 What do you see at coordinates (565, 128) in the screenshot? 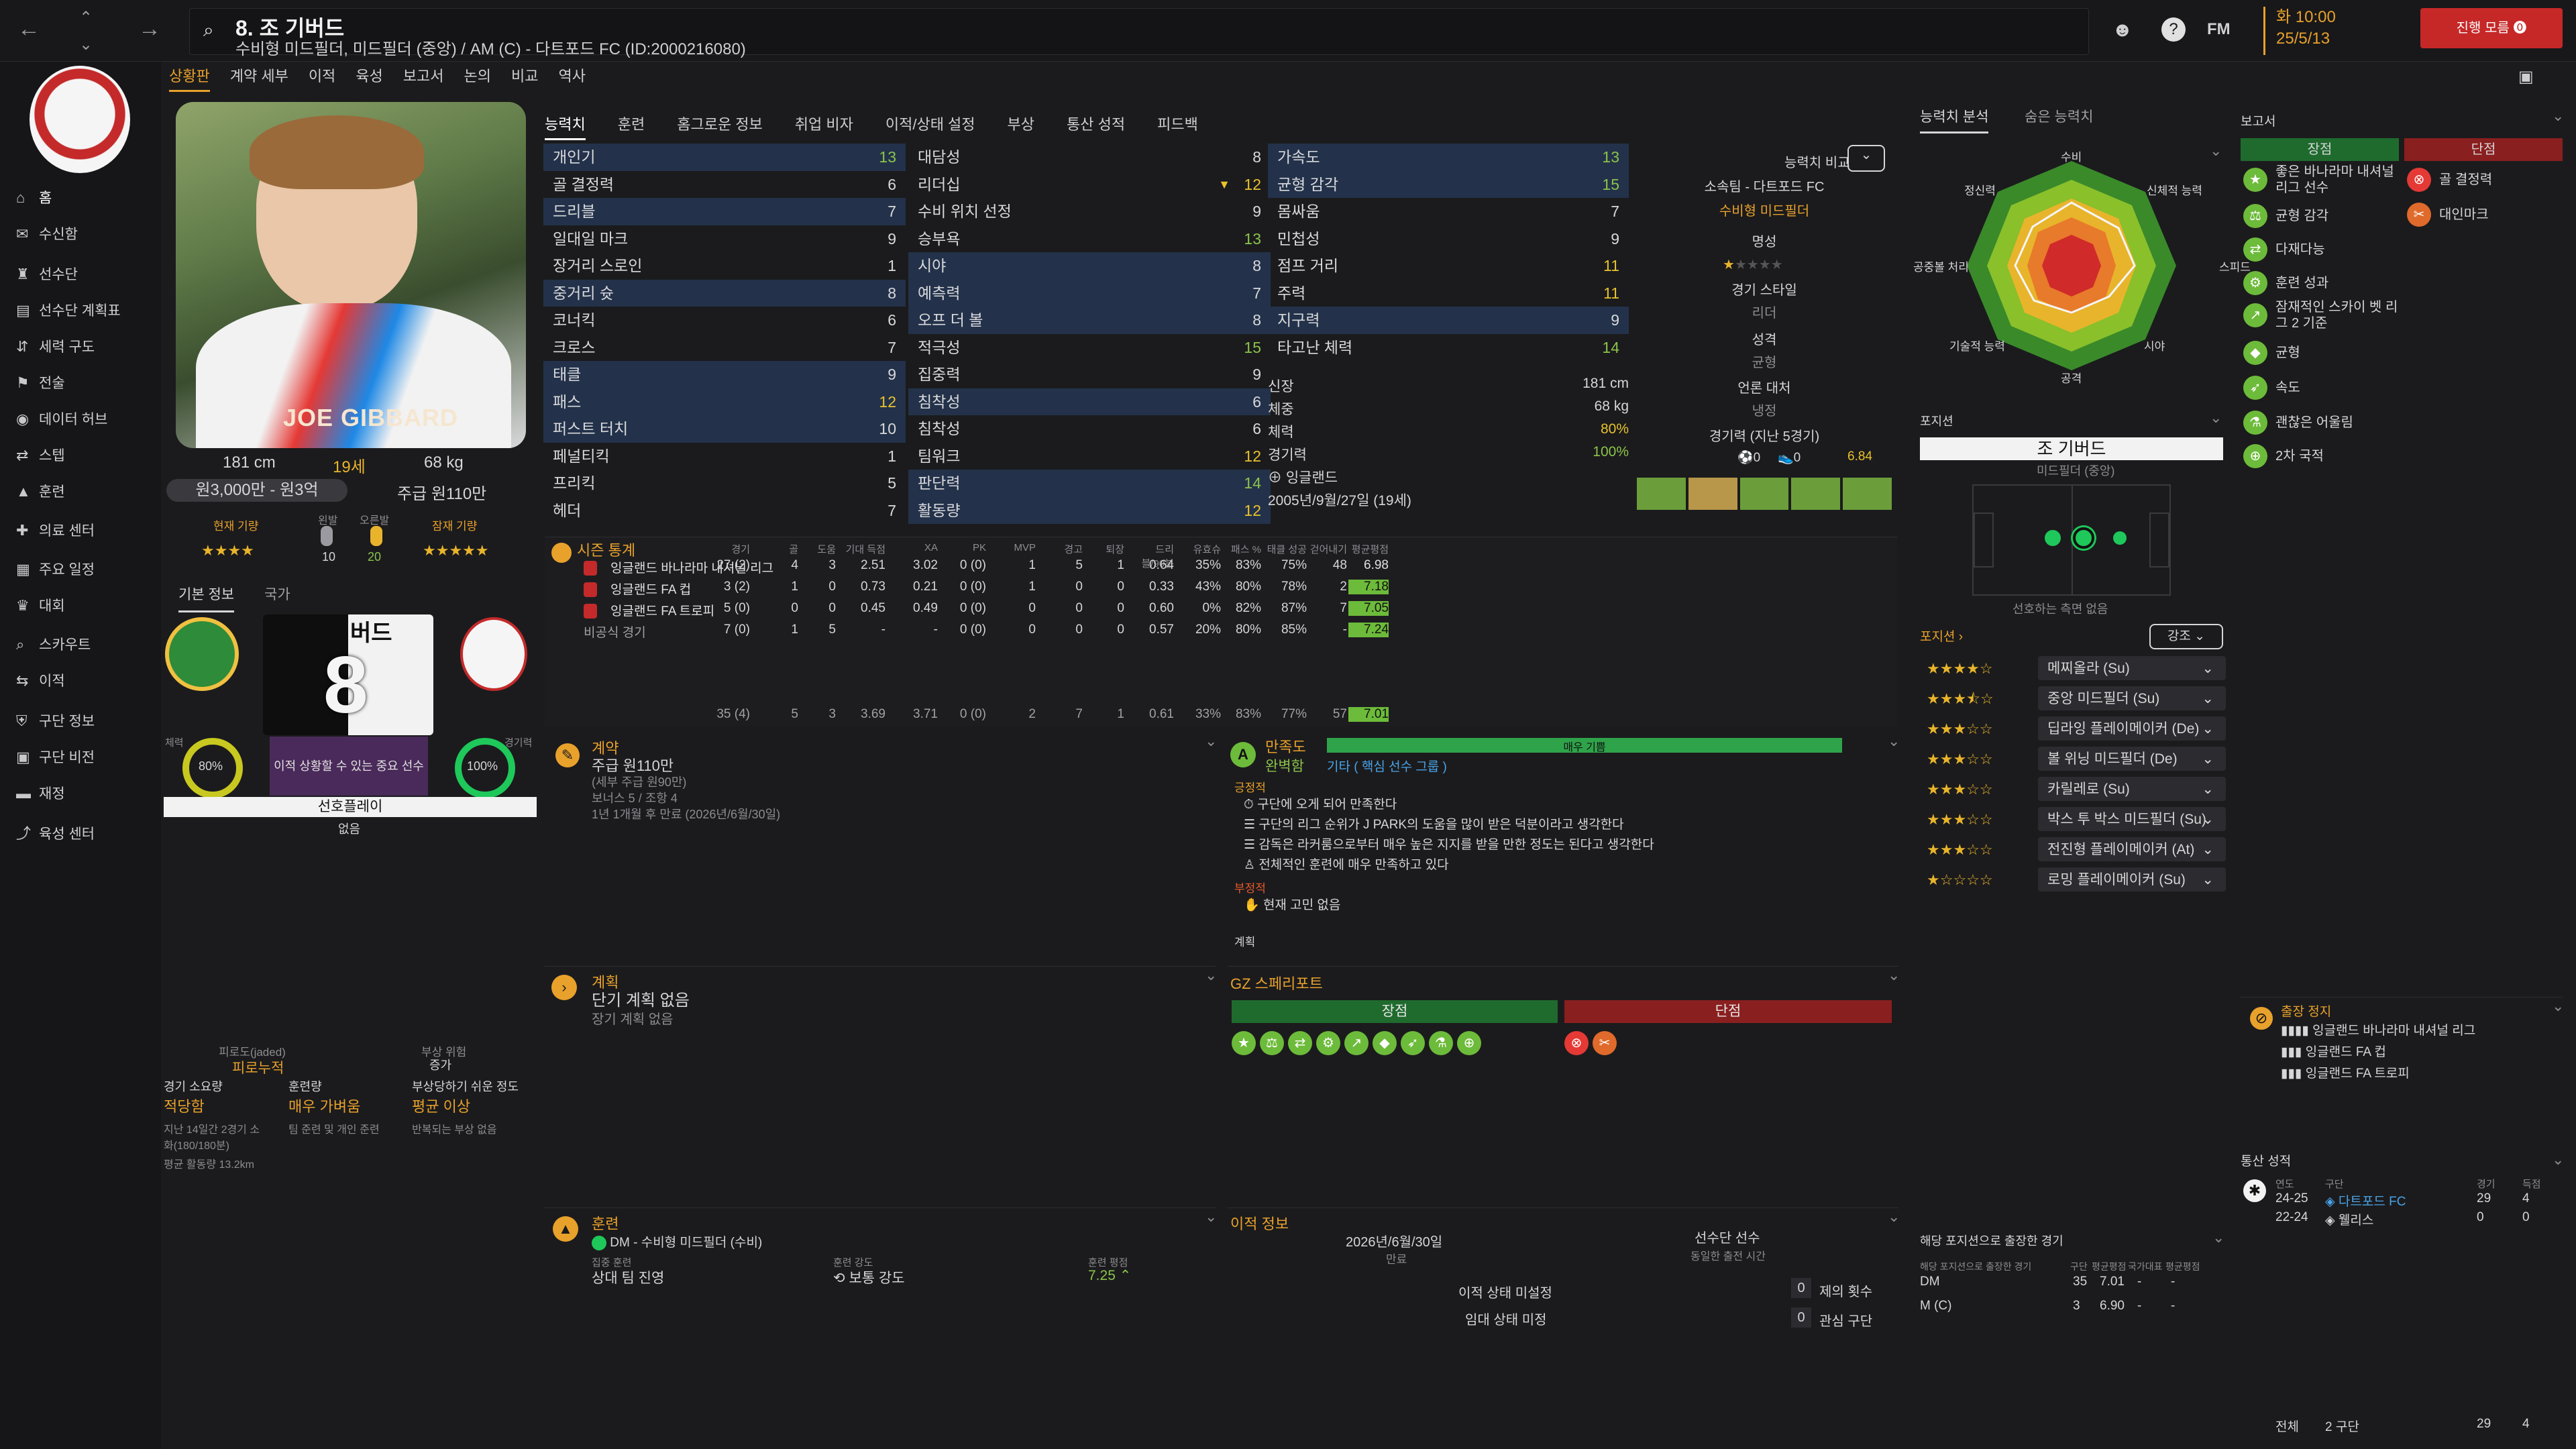
I see `tab-attributes: 능력치` at bounding box center [565, 128].